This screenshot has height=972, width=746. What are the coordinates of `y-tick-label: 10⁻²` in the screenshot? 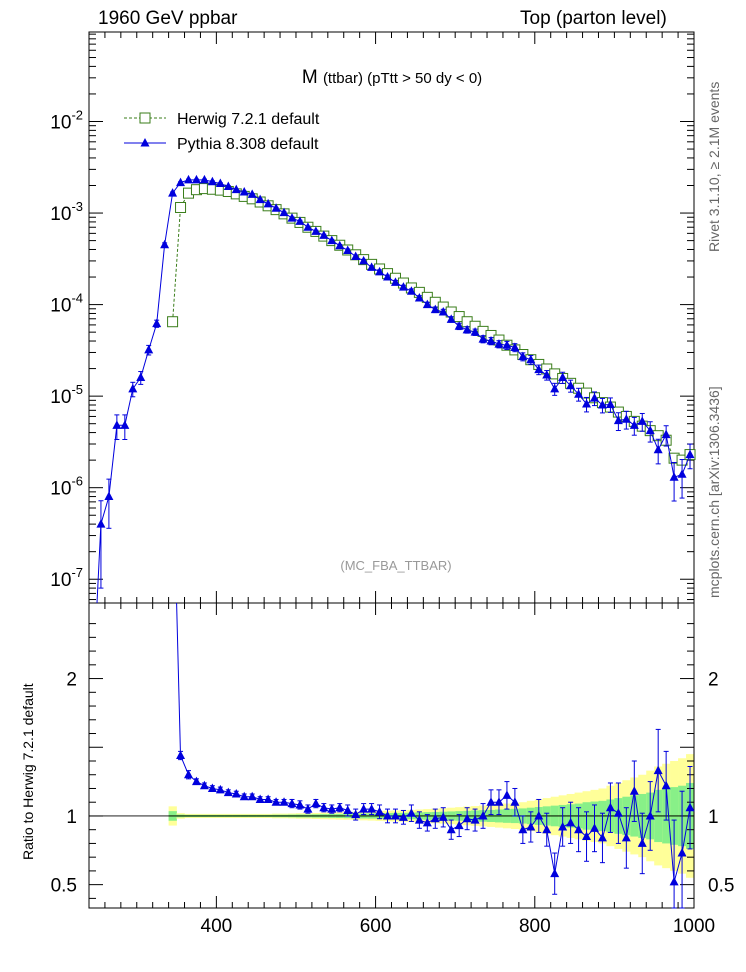 It's located at (66, 121).